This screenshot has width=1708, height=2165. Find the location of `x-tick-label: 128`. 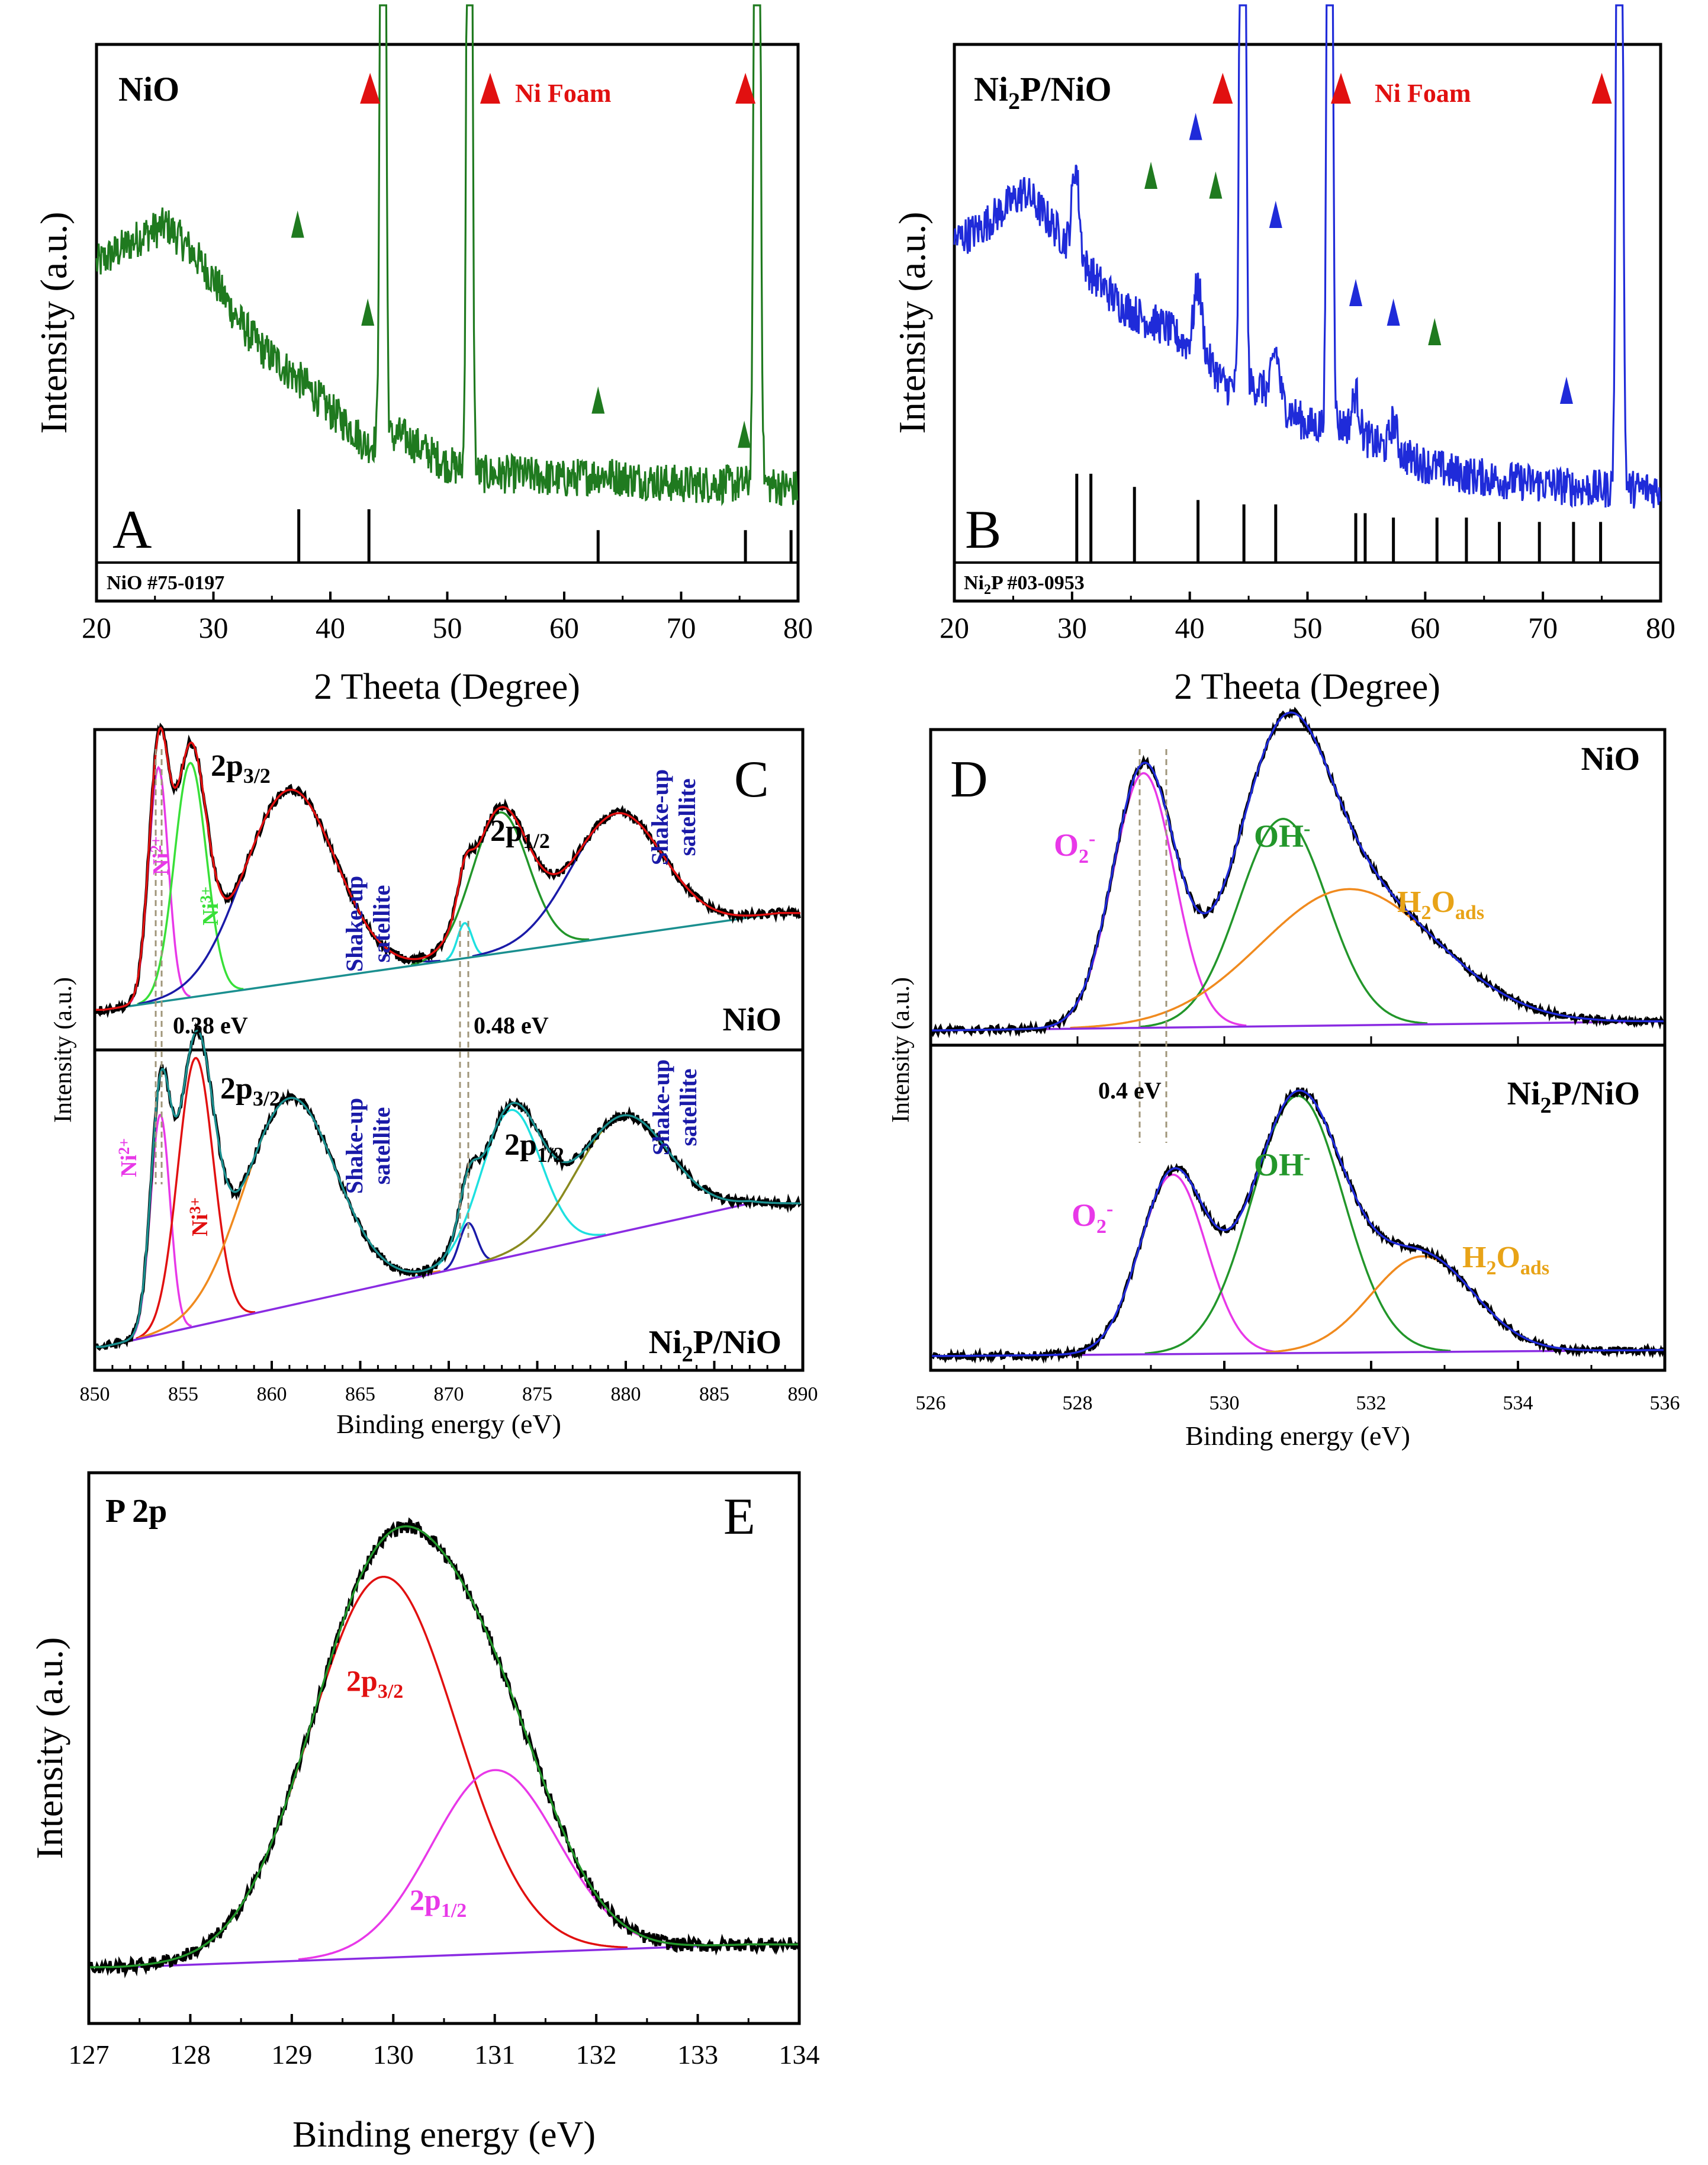

x-tick-label: 128 is located at coordinates (190, 2054).